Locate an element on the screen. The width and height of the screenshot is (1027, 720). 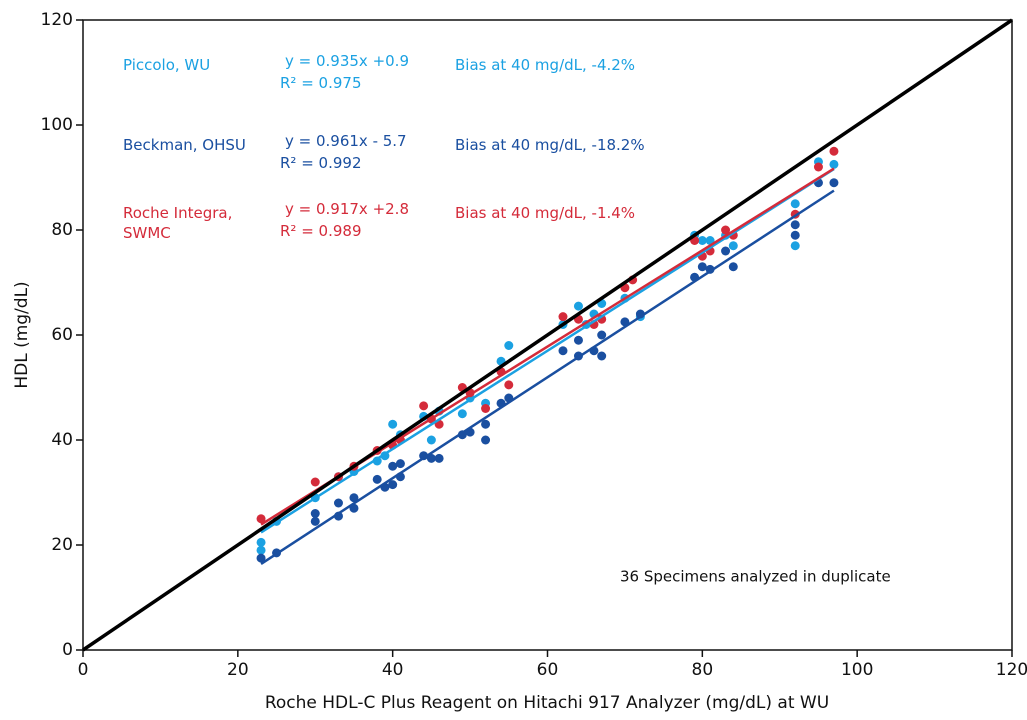
legend-bias: Bias at 40 mg/dL, -18.2% is located at coordinates (550, 145).